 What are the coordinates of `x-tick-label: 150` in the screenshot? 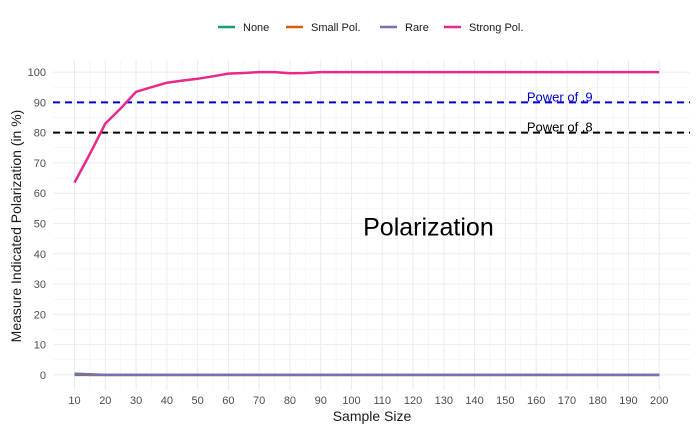 It's located at (505, 401).